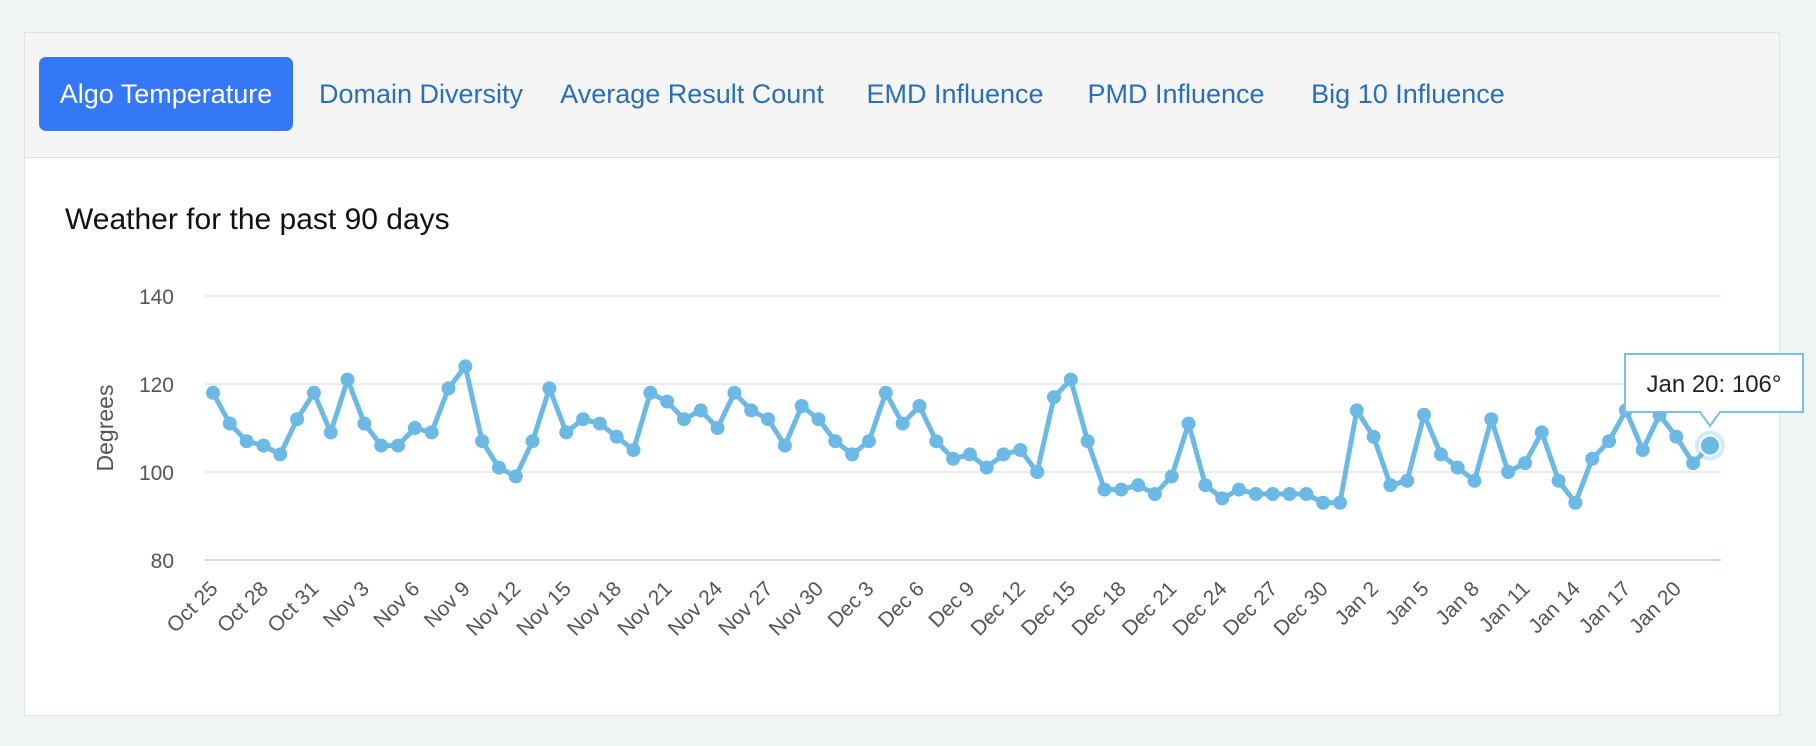  I want to click on tab-algo-temperature: Algo Temperature, so click(166, 94).